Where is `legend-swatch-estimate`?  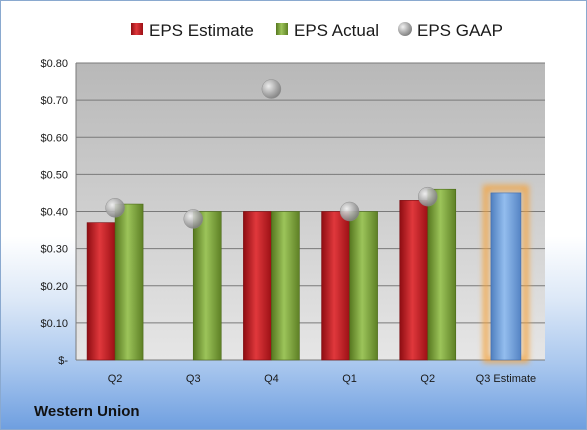 legend-swatch-estimate is located at coordinates (137, 29).